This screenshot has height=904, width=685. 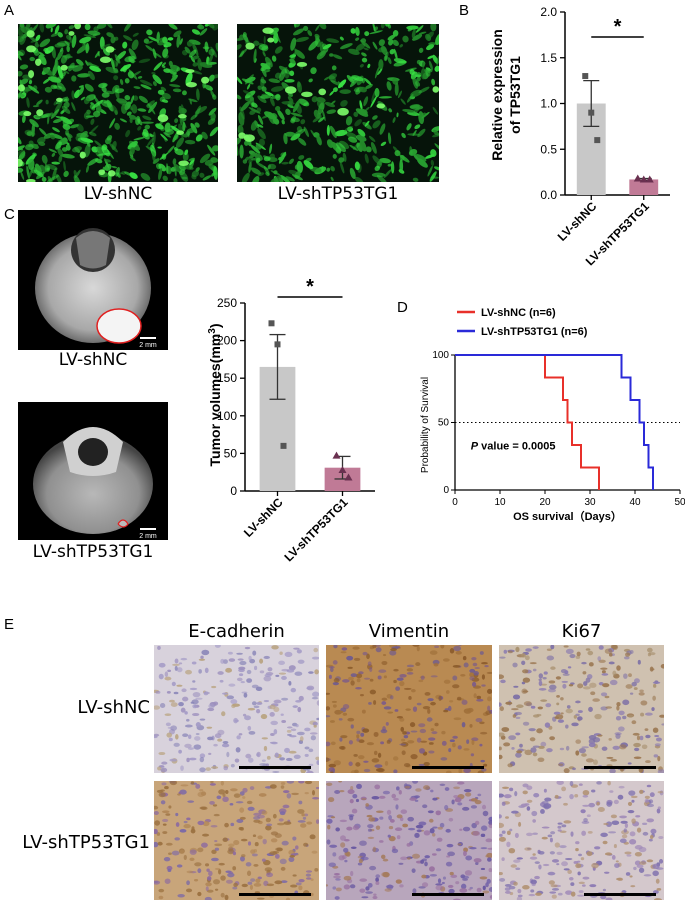 I want to click on chart-c-ytick-label: 150, so click(x=227, y=378).